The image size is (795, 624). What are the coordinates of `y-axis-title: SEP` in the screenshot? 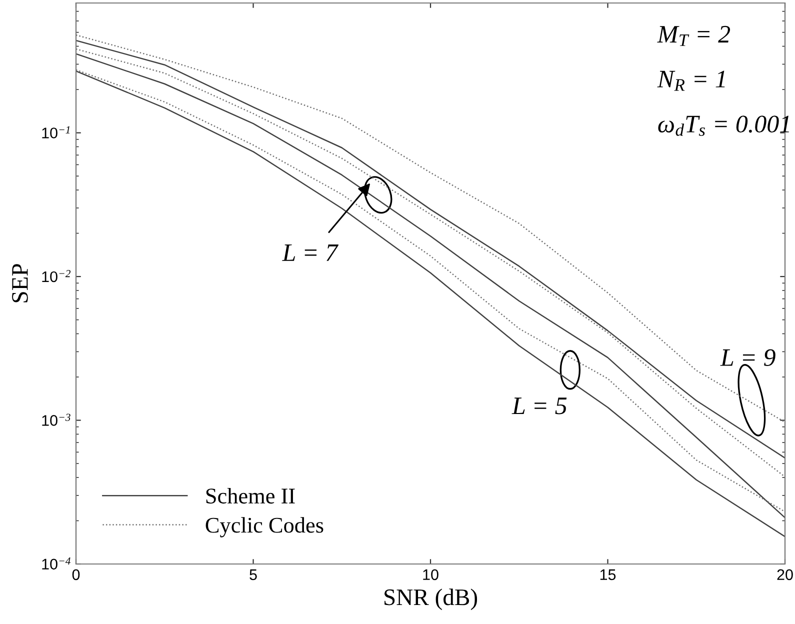 It's located at (20, 283).